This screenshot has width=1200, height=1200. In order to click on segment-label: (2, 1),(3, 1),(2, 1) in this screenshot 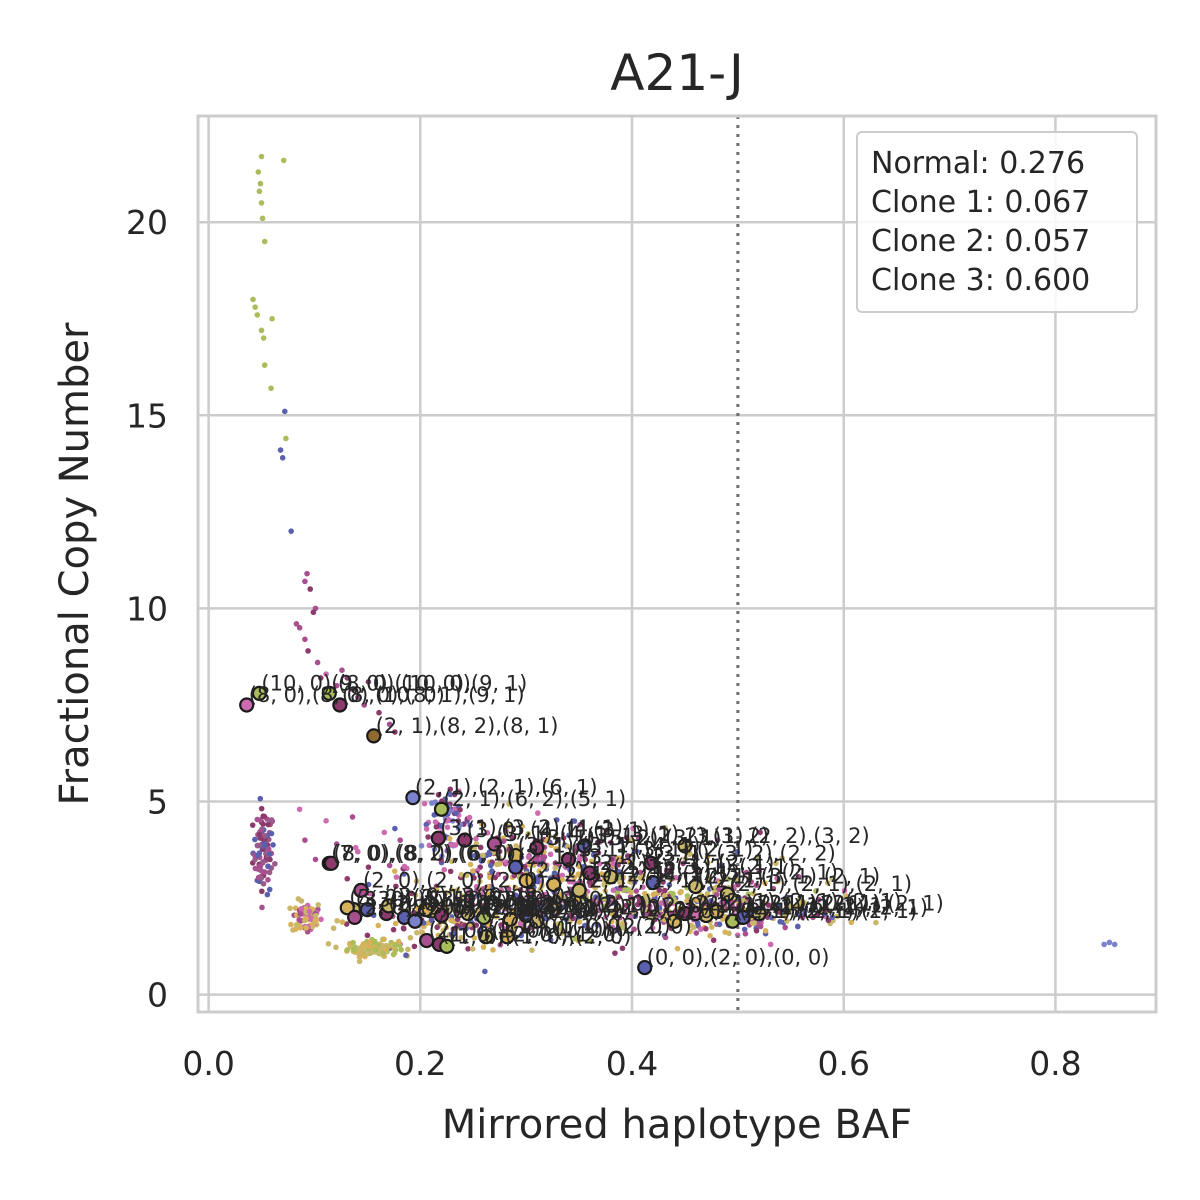, I will do `click(789, 876)`.